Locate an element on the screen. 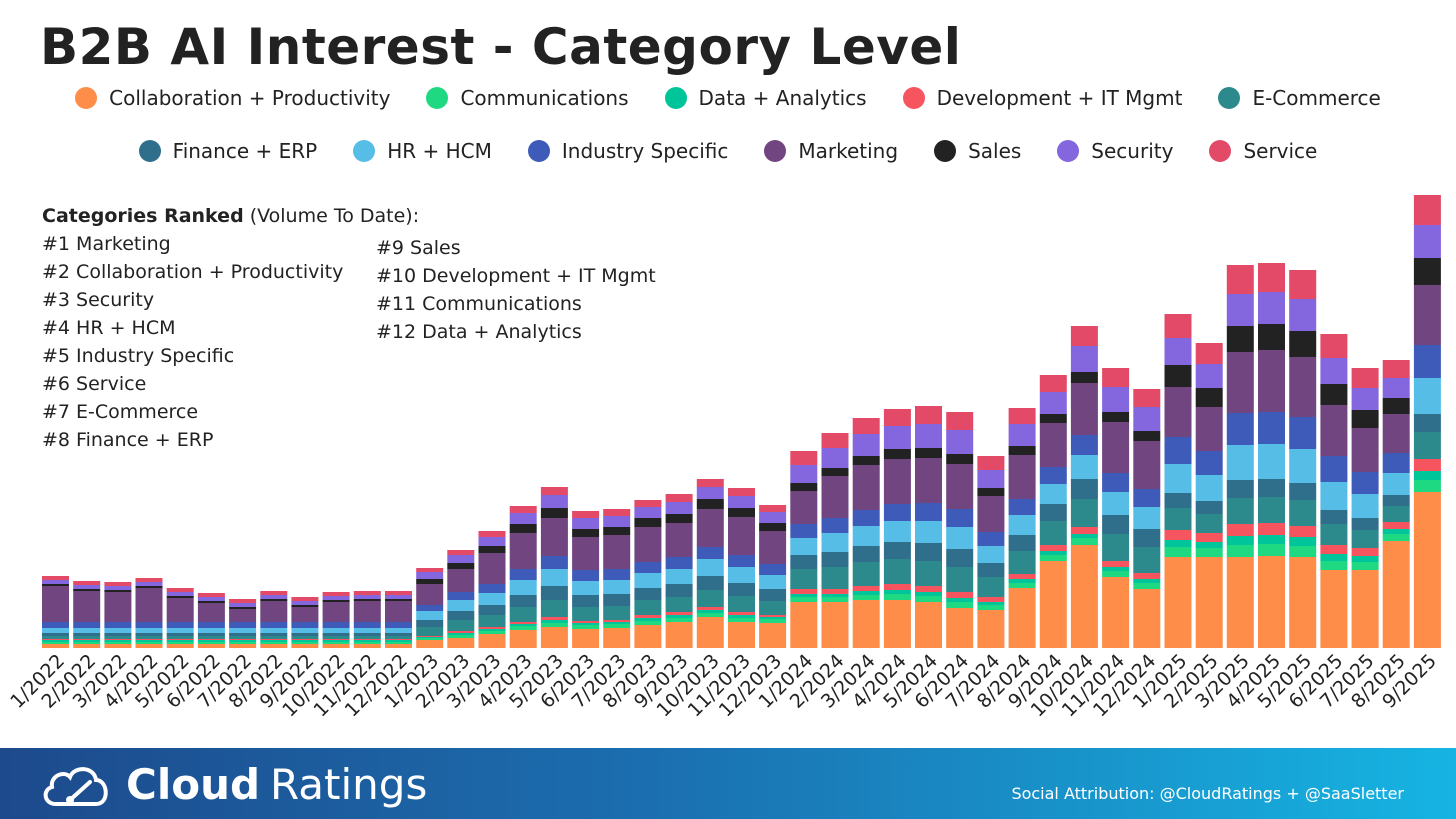  ranked-item: #4 HR + HCM is located at coordinates (109, 328).